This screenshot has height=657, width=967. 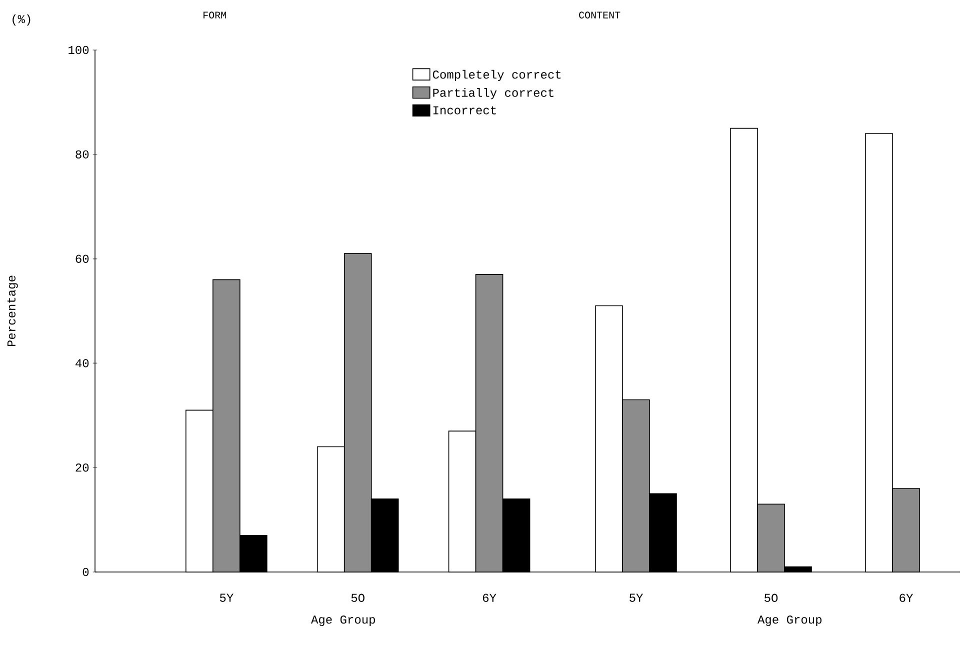 I want to click on y-tick-label: 20, so click(x=82, y=468).